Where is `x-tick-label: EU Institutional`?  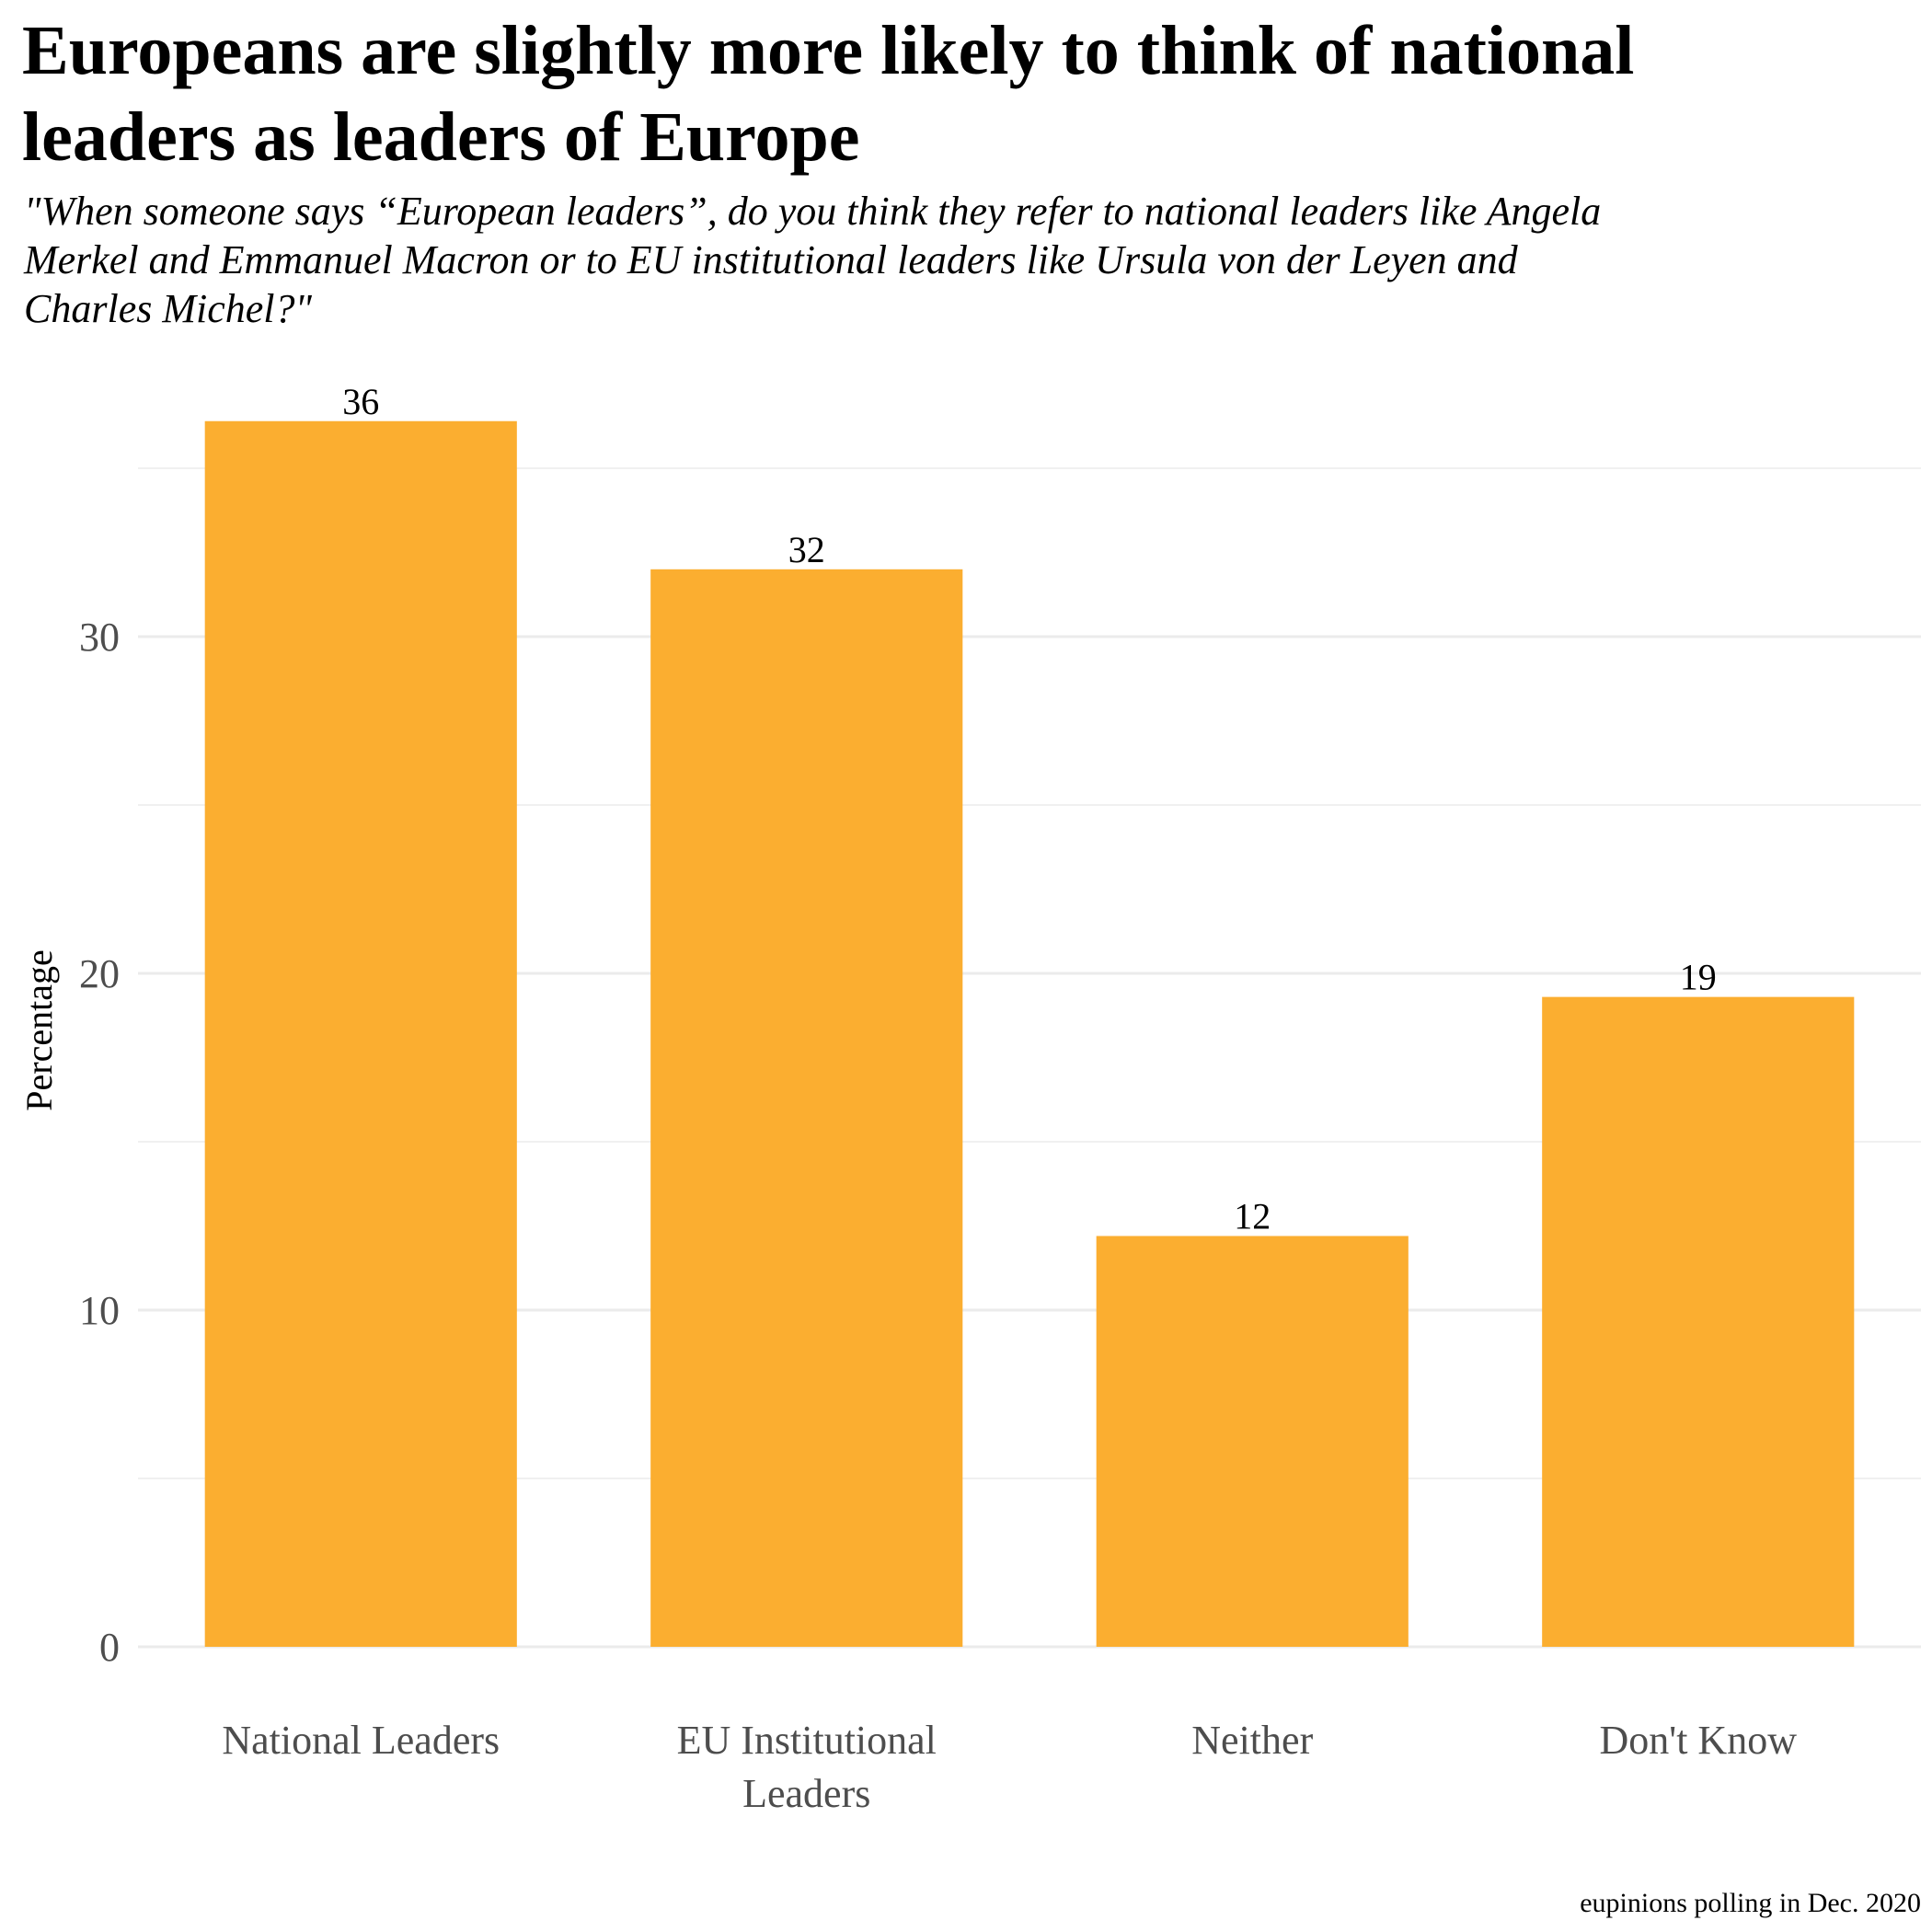 x-tick-label: EU Institutional is located at coordinates (807, 1740).